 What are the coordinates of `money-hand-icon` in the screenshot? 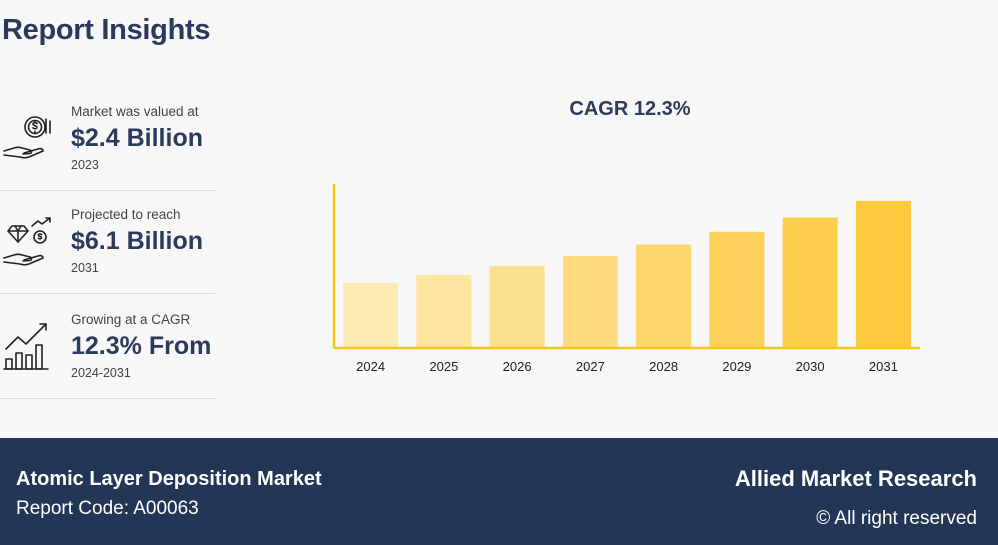 It's located at (30, 136).